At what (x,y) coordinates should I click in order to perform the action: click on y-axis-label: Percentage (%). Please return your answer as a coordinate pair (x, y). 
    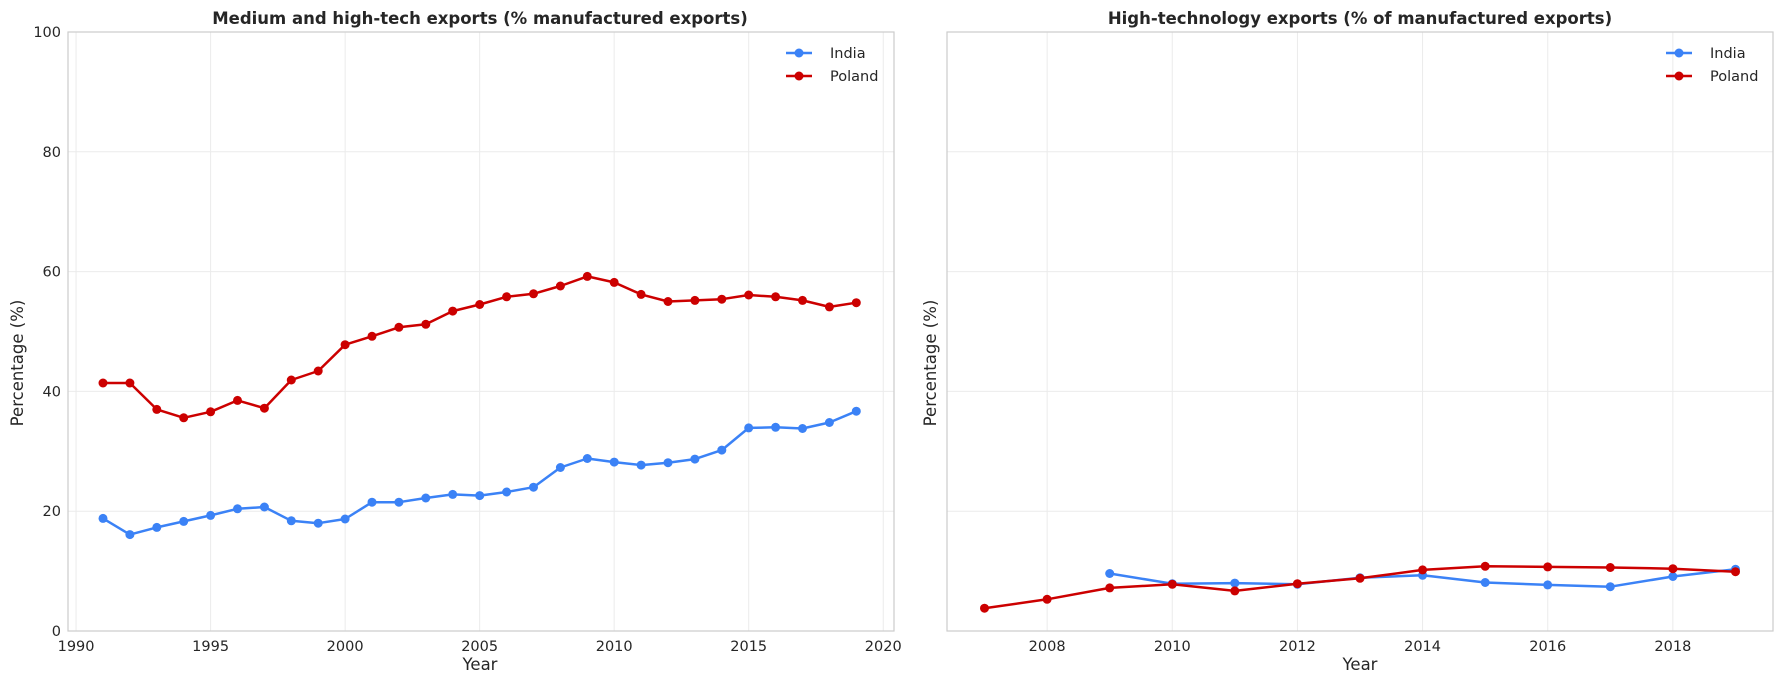
    Looking at the image, I should click on (930, 363).